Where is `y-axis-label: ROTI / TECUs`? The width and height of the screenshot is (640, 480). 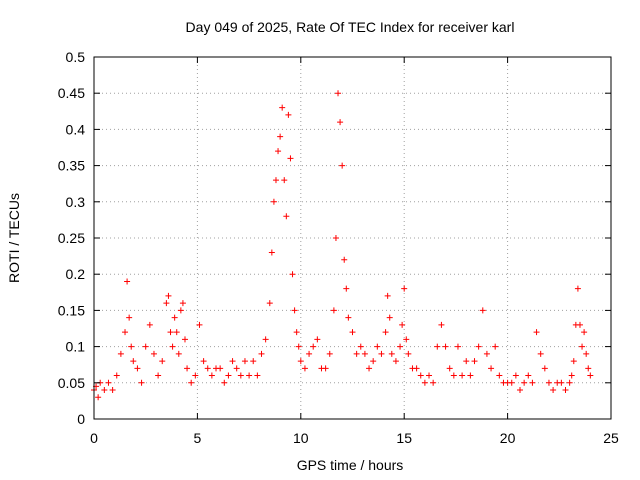
y-axis-label: ROTI / TECUs is located at coordinates (14, 238).